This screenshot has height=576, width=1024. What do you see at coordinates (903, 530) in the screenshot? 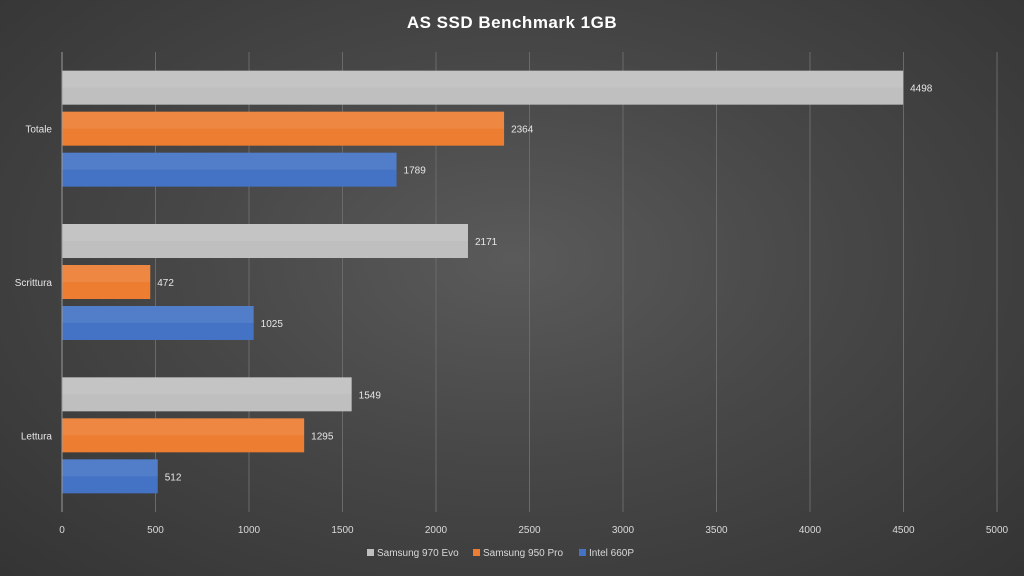
I see `x-tick-label: 4500` at bounding box center [903, 530].